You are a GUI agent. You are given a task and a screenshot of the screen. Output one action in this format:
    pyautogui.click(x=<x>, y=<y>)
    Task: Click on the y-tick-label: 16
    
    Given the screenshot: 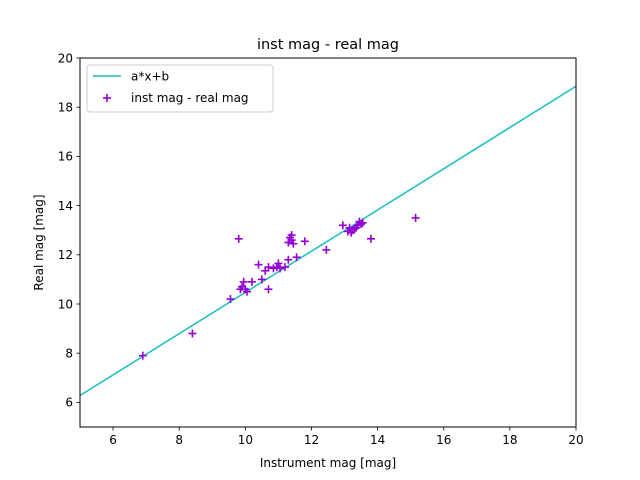 What is the action you would take?
    pyautogui.click(x=65, y=157)
    